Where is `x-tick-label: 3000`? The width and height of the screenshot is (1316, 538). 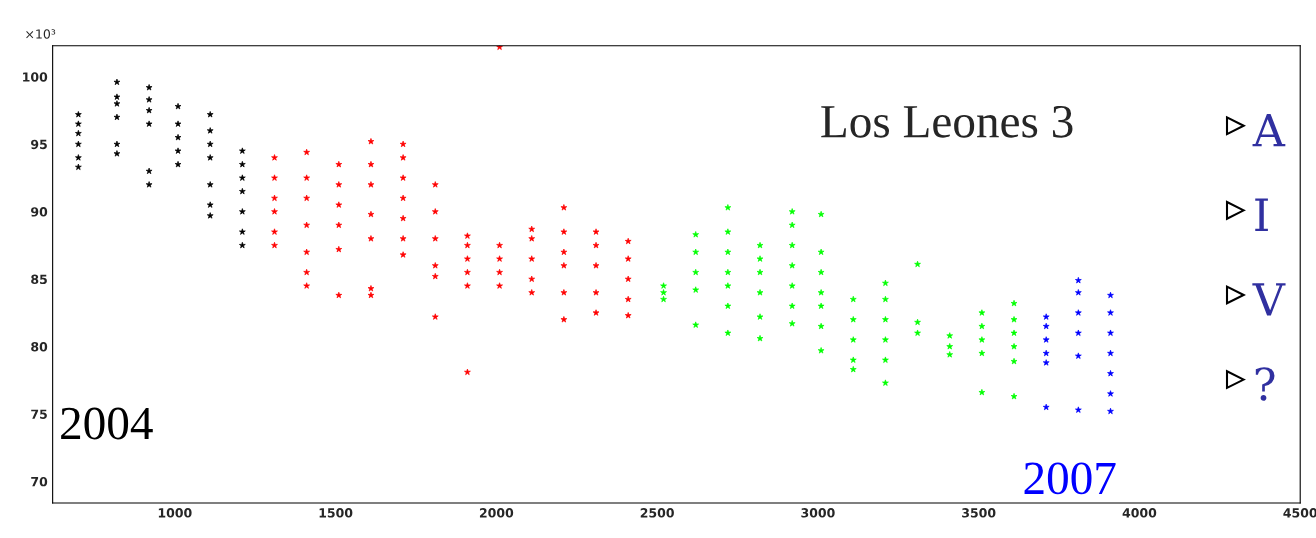
x-tick-label: 3000 is located at coordinates (818, 513).